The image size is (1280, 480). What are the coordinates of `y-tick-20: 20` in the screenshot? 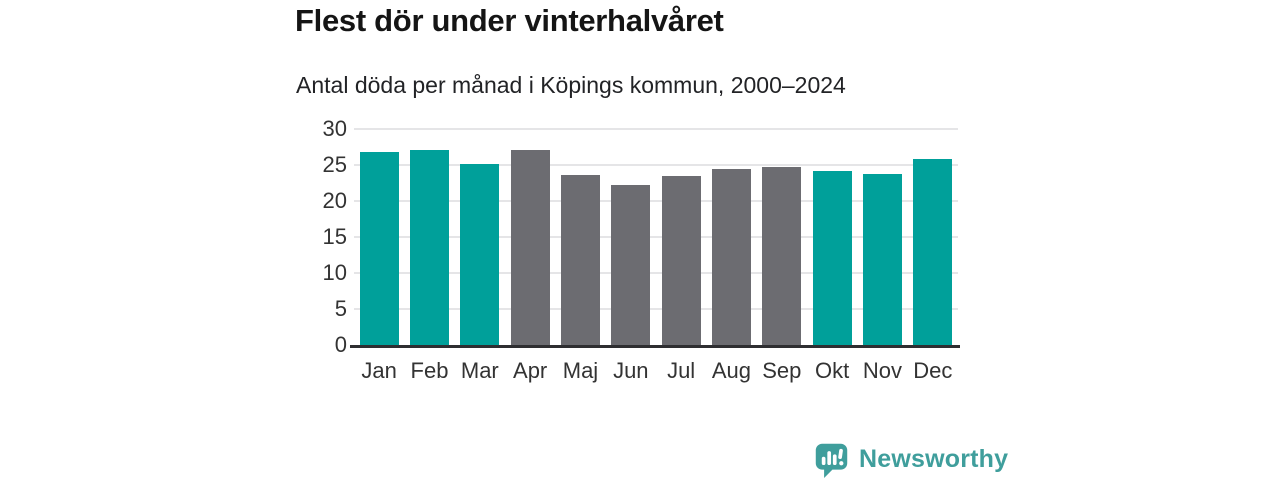 It's located at (334, 200).